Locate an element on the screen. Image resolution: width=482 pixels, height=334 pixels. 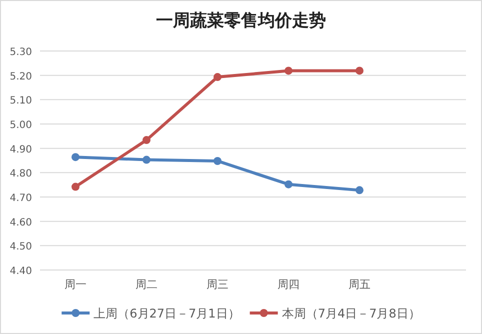
y-tick-label: 5.30 is located at coordinates (21, 52).